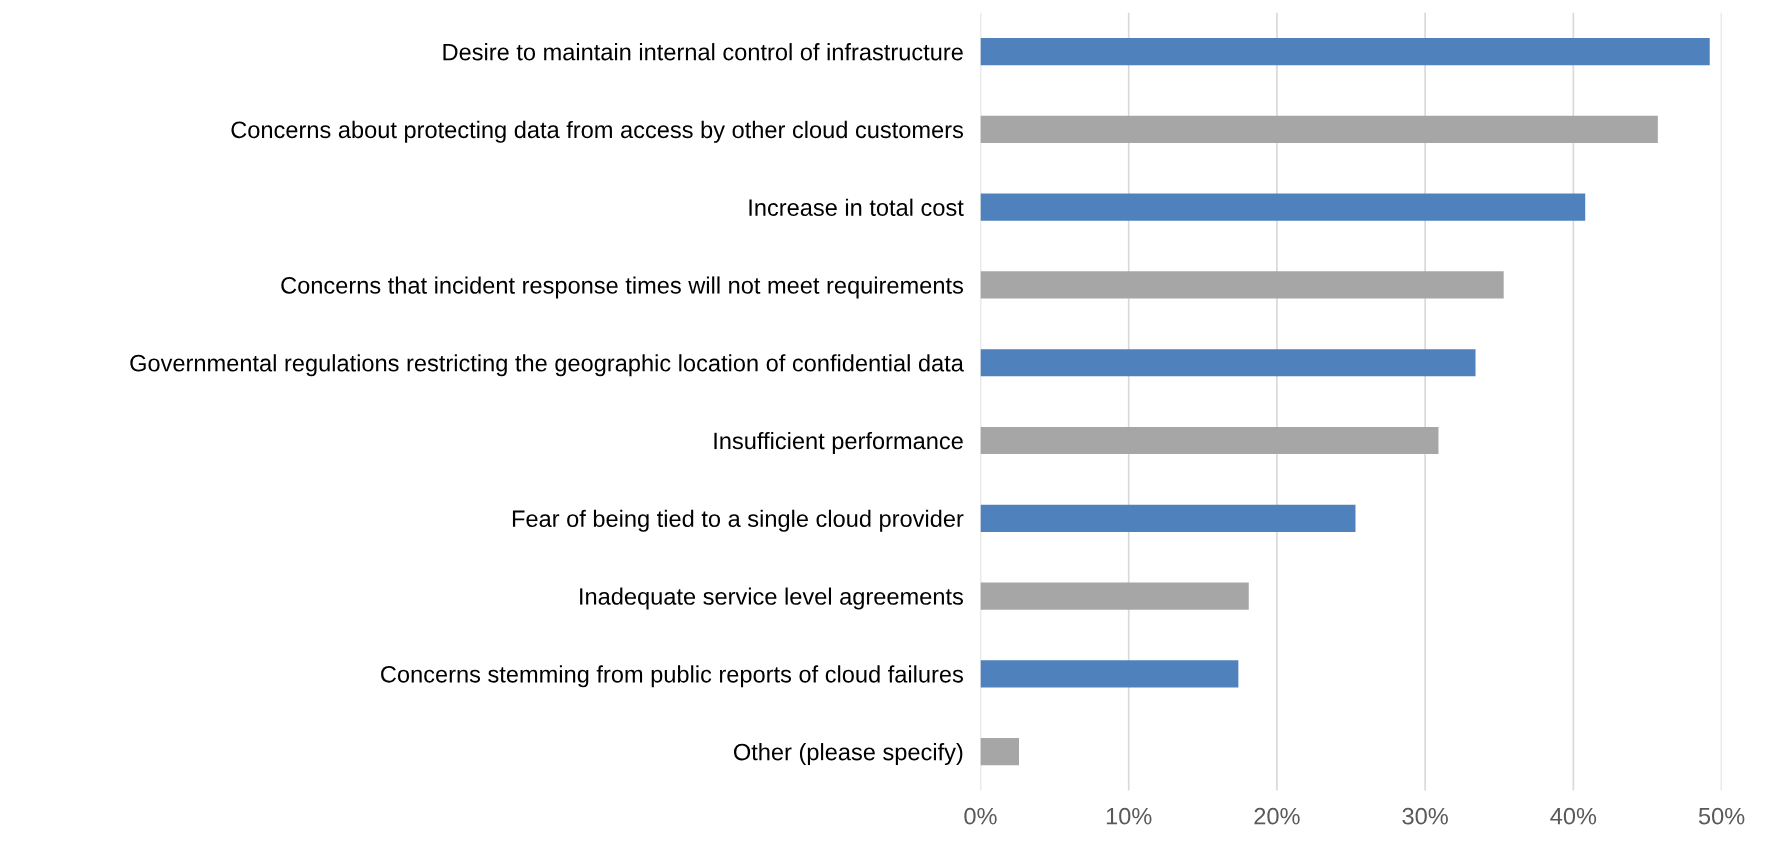  What do you see at coordinates (838, 442) in the screenshot?
I see `y-tick-label: Insufficient performance` at bounding box center [838, 442].